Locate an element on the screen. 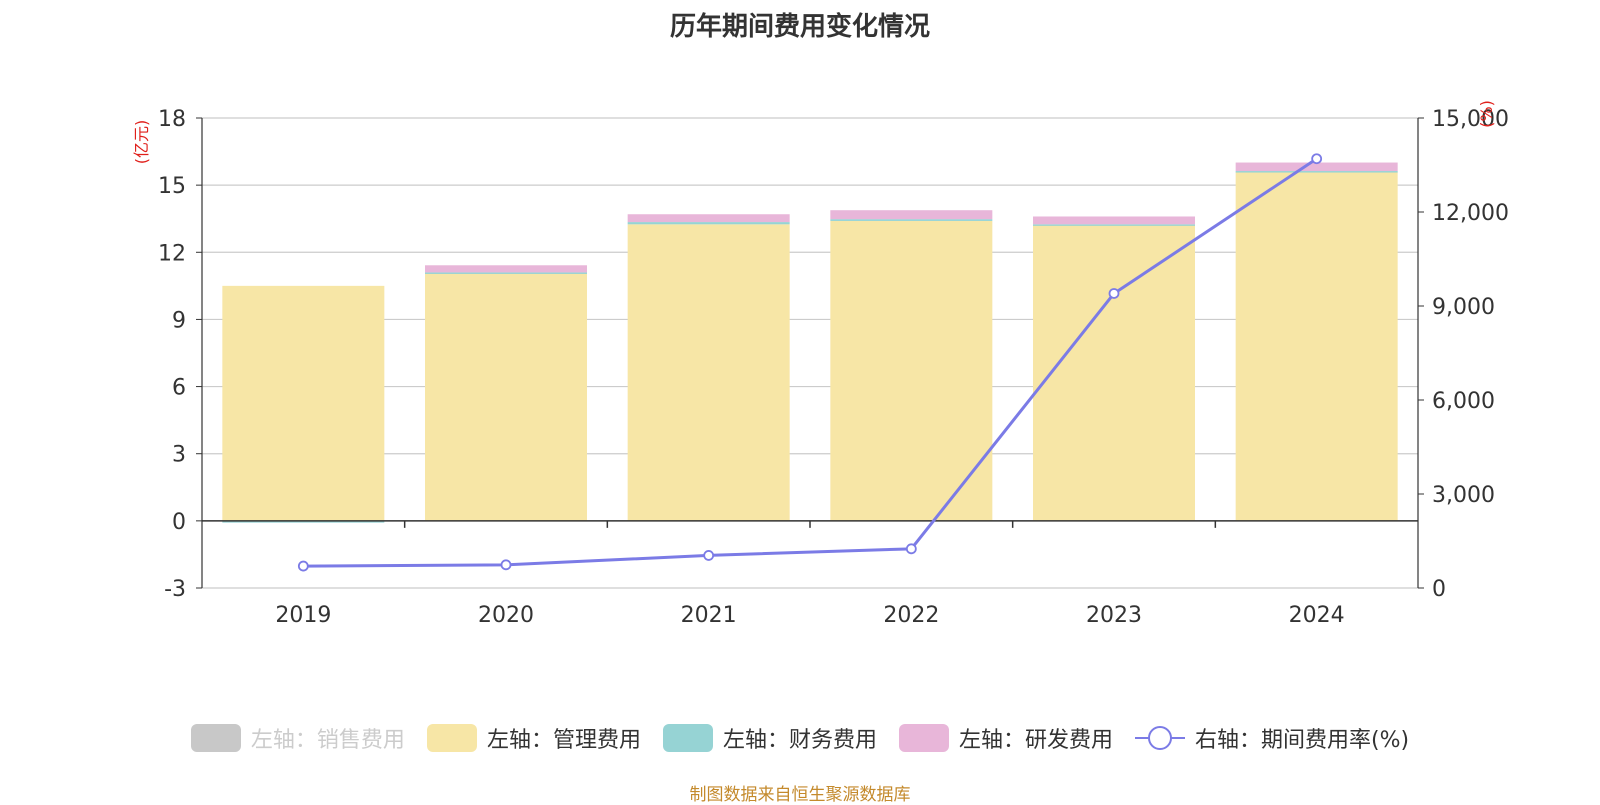 This screenshot has height=805, width=1600. x-axis-category-label: 2019 is located at coordinates (303, 615).